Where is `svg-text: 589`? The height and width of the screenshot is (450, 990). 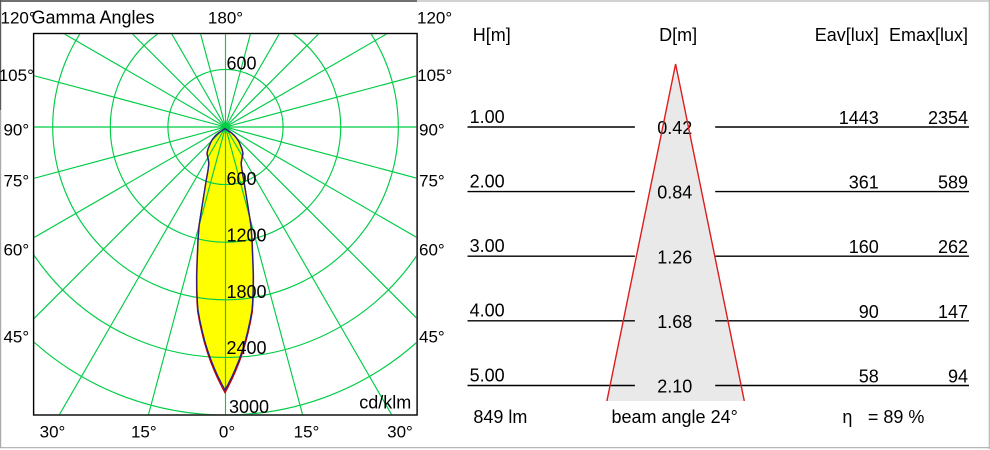 svg-text: 589 is located at coordinates (953, 183).